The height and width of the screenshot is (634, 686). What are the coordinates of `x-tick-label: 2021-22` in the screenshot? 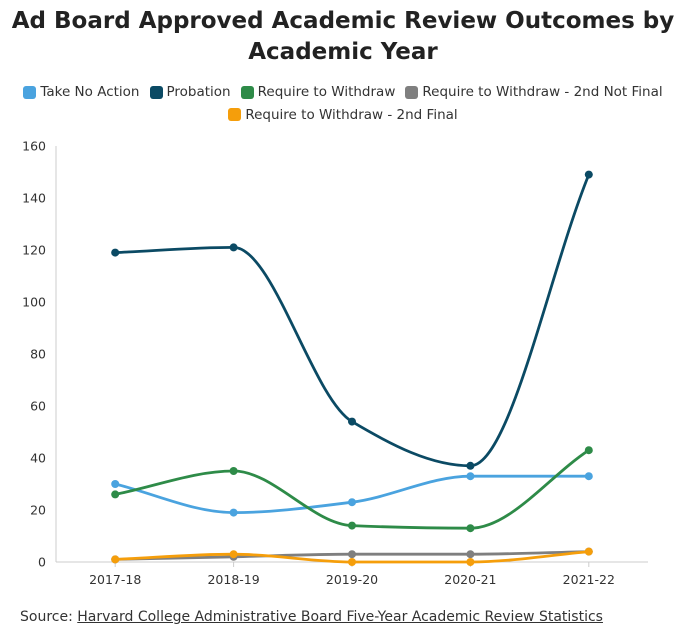 It's located at (589, 579).